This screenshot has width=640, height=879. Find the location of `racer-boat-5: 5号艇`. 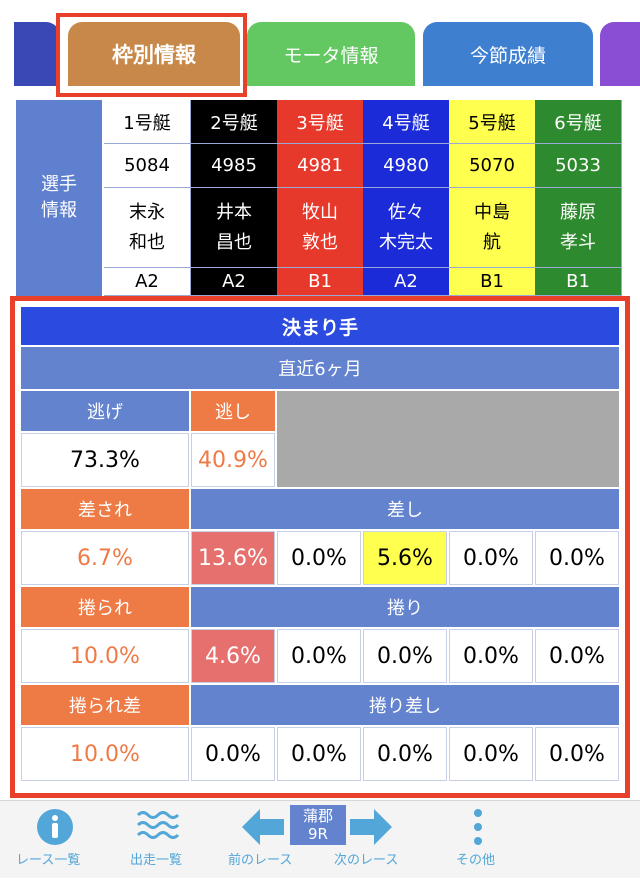

racer-boat-5: 5号艇 is located at coordinates (492, 122).